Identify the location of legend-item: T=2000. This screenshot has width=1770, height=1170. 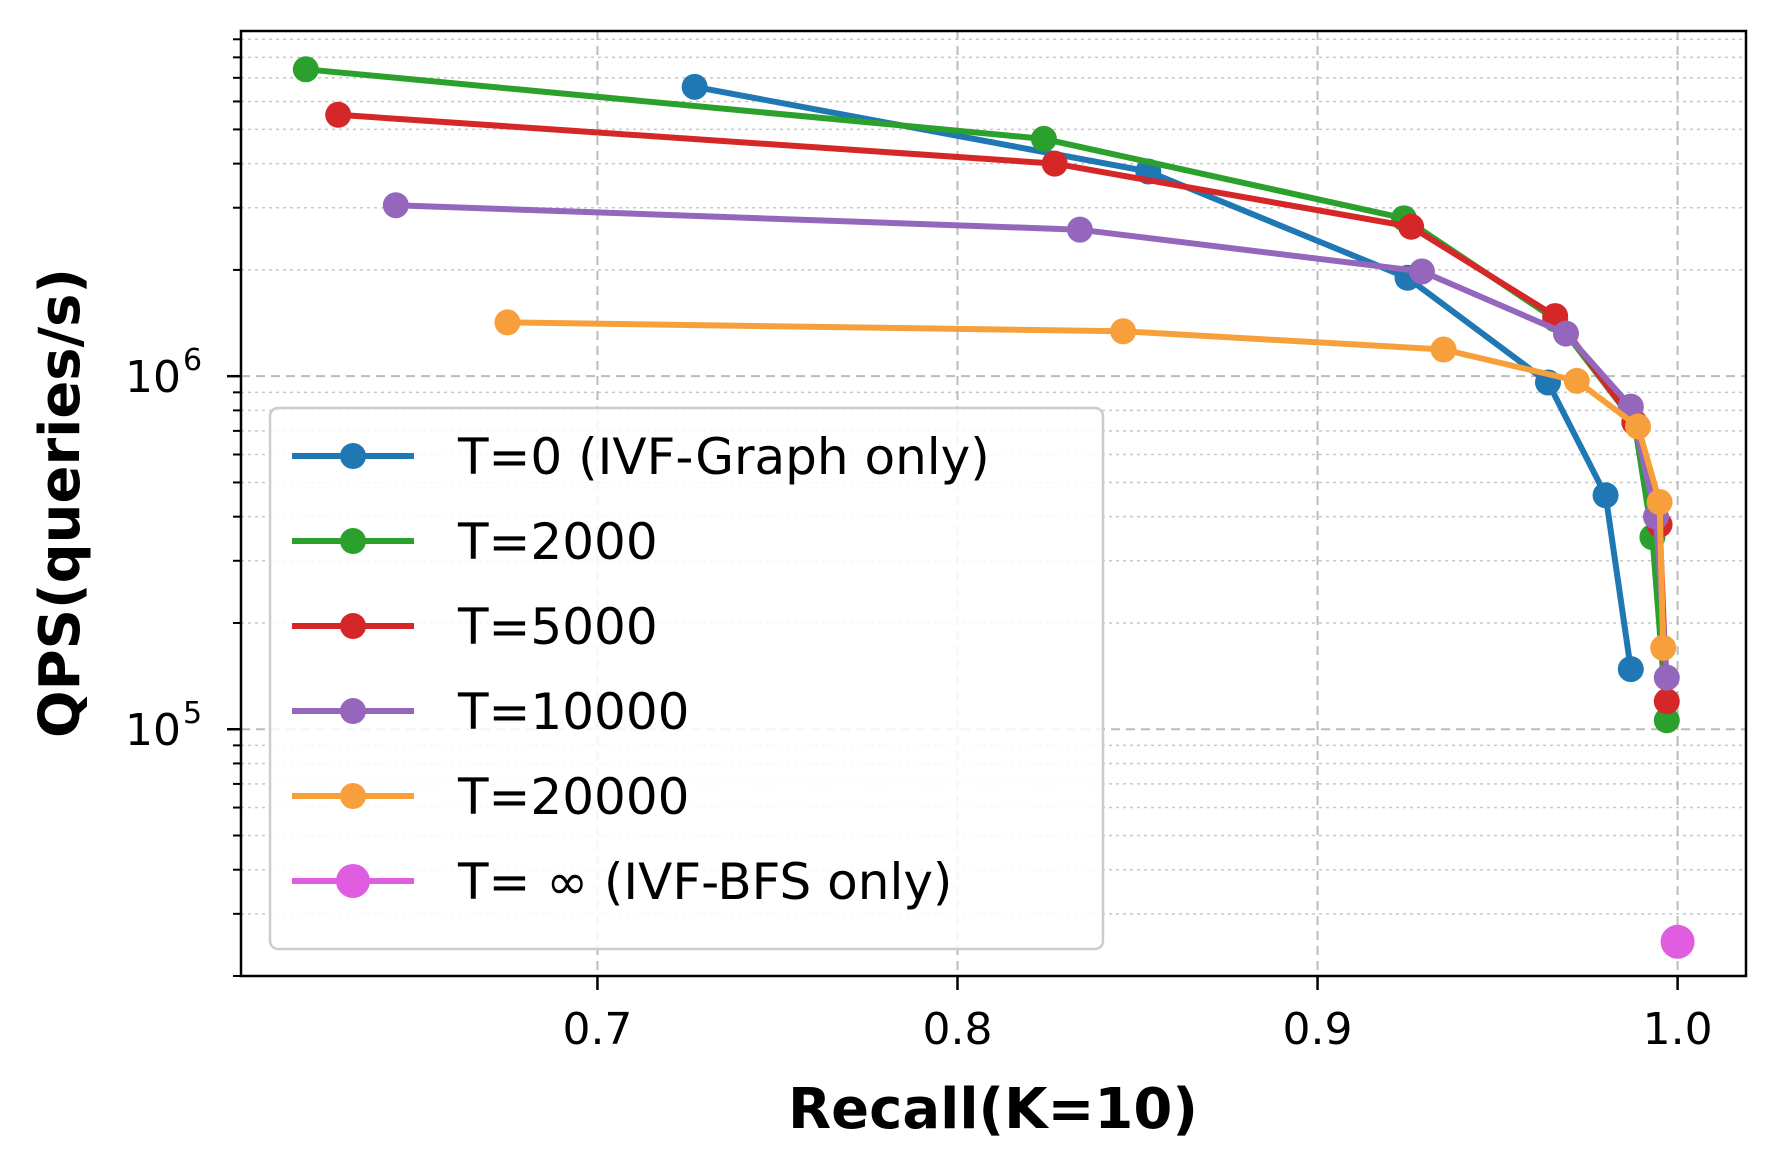
(475, 542).